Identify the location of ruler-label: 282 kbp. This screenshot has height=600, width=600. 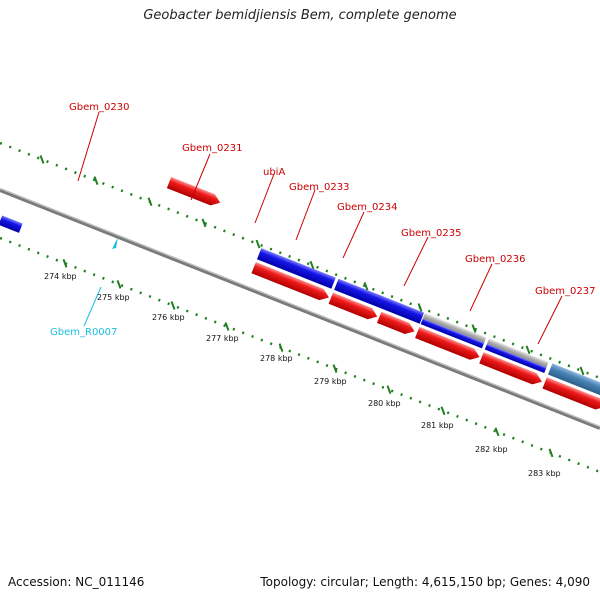
(491, 449).